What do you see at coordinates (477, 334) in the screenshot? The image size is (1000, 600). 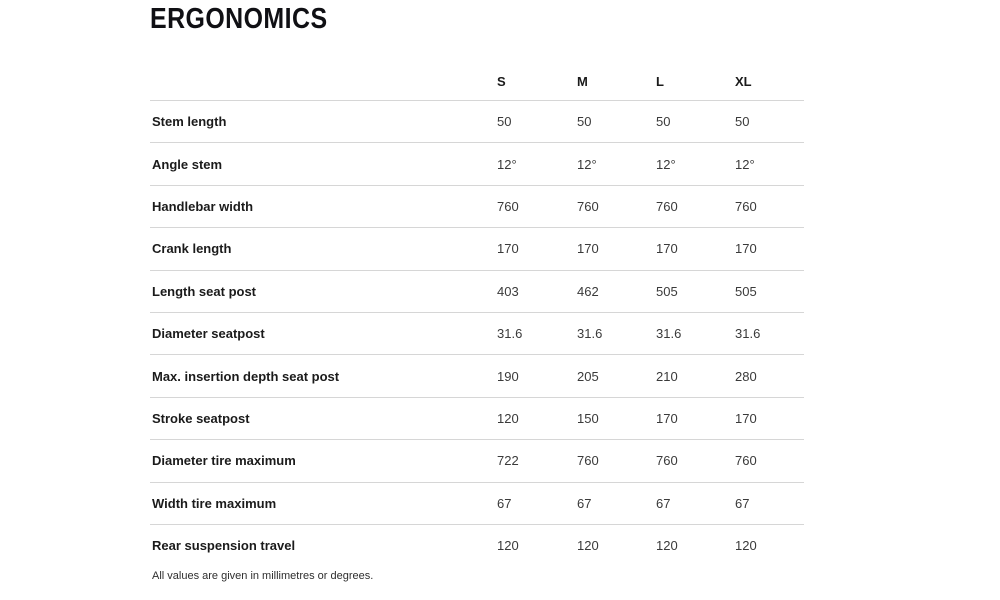 I see `table-row-diameter-seatpost: Diameter seatpost 31.6 31.6 31.6 31.6` at bounding box center [477, 334].